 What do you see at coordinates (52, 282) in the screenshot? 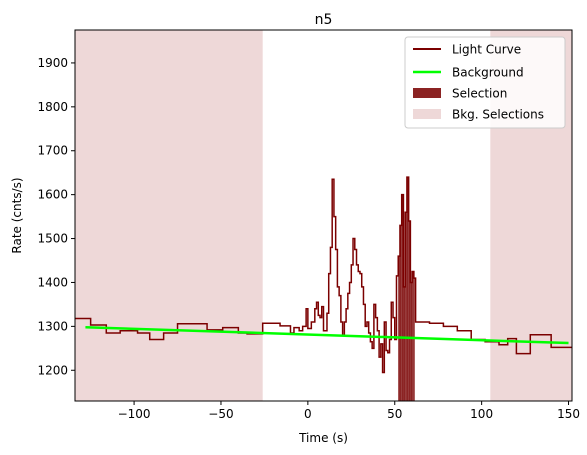
I see `y-tick-label: 1400` at bounding box center [52, 282].